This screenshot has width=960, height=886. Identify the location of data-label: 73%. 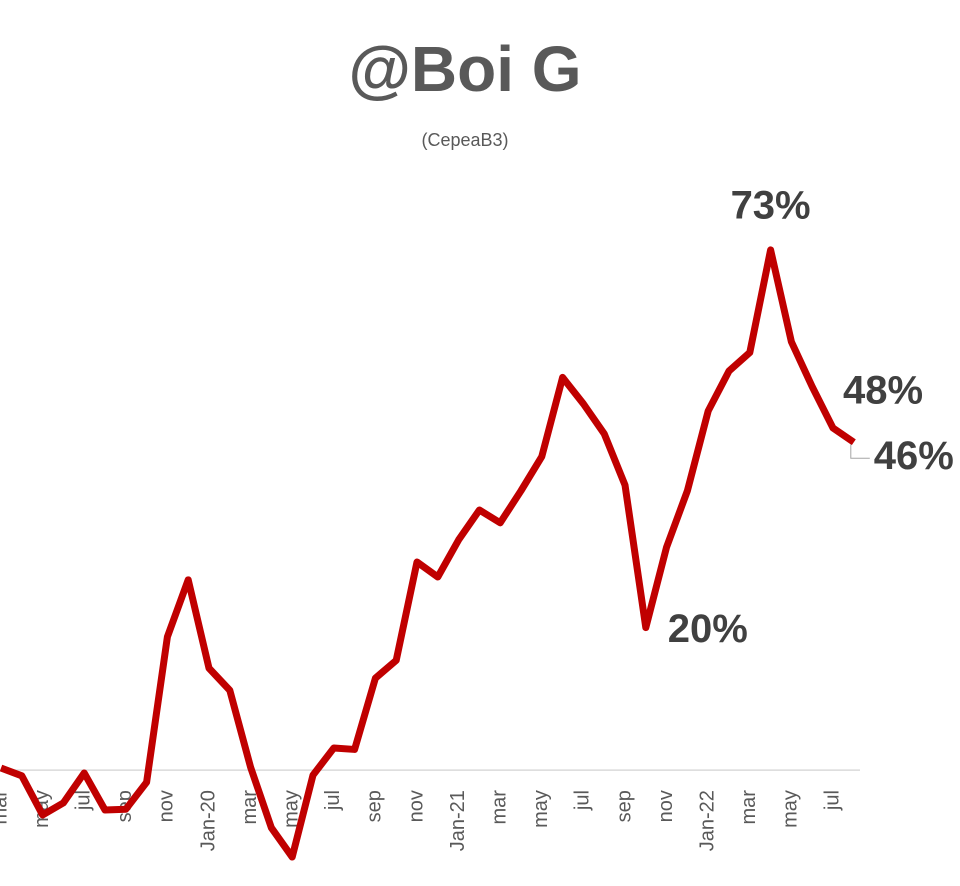
(771, 205).